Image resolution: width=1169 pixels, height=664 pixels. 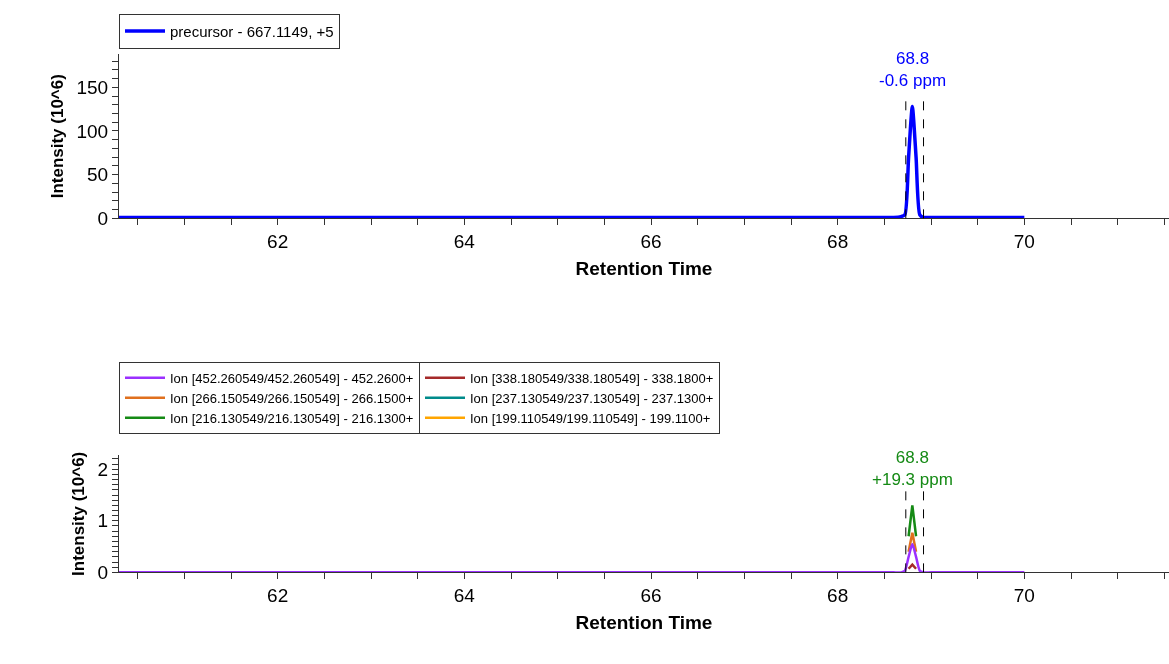 What do you see at coordinates (103, 521) in the screenshot?
I see `y-tick-label: 1` at bounding box center [103, 521].